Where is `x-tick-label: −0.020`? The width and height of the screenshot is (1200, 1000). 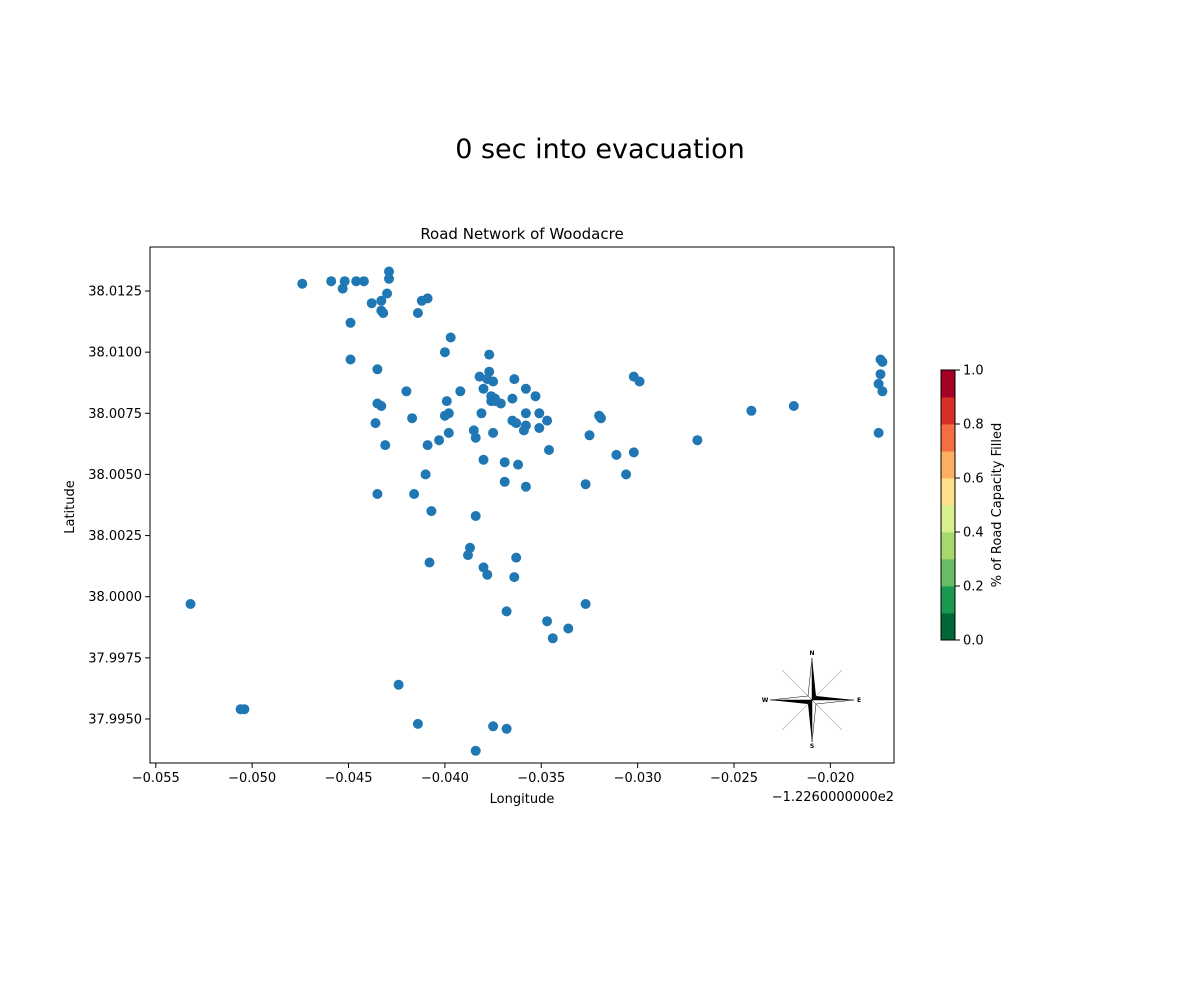 x-tick-label: −0.020 is located at coordinates (830, 778).